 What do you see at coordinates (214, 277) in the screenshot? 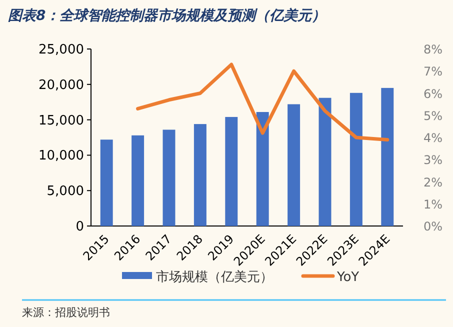
I see `legend-label: 市场规模（亿美元）` at bounding box center [214, 277].